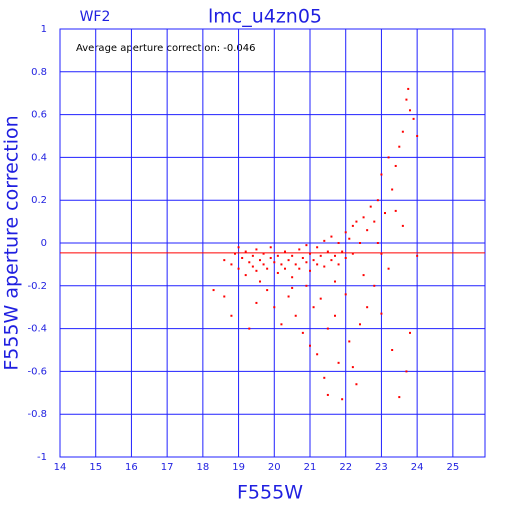 This screenshot has height=512, width=512. I want to click on y-tick-label: -1, so click(42, 457).